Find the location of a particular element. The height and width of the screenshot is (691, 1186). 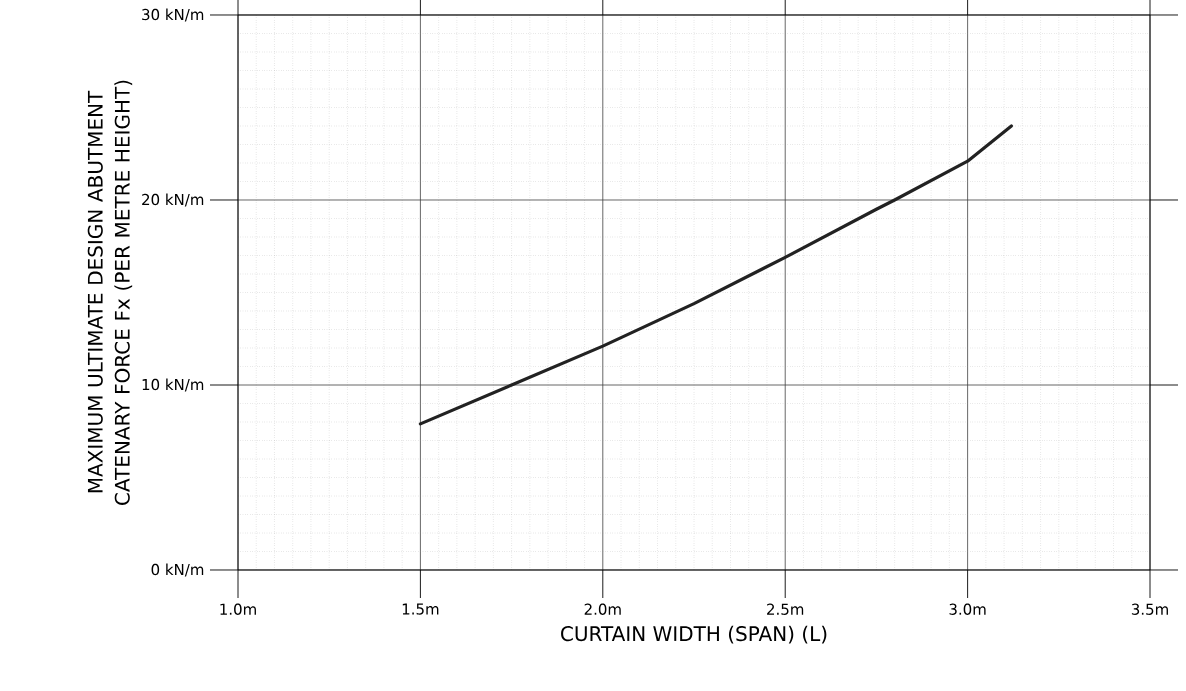

x-tick-label: 2.5m is located at coordinates (785, 609).